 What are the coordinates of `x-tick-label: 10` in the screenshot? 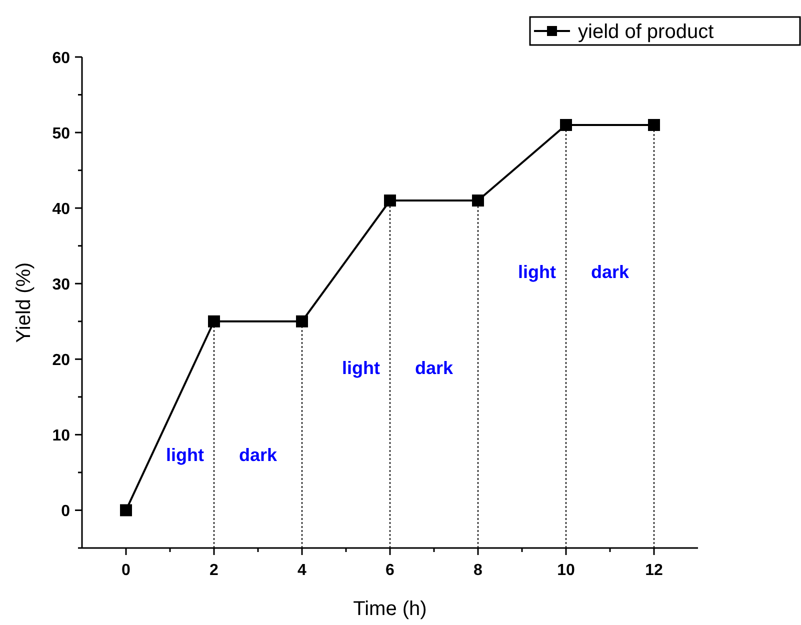 It's located at (566, 570).